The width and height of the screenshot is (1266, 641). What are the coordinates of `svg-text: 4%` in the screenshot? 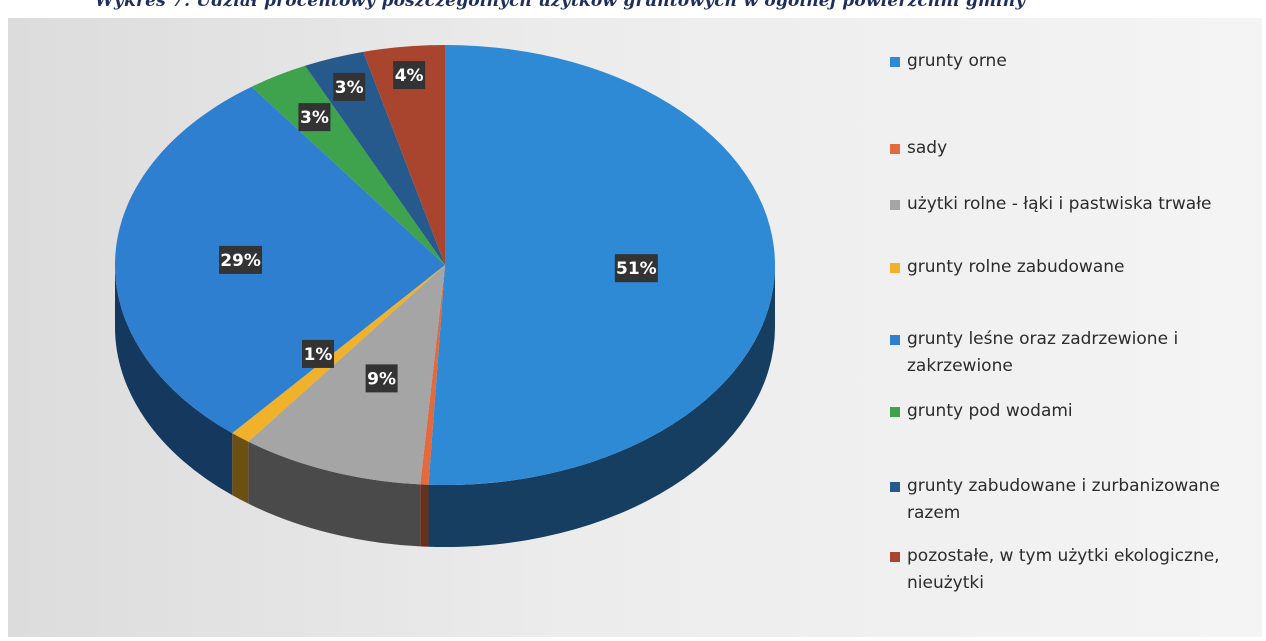 It's located at (409, 76).